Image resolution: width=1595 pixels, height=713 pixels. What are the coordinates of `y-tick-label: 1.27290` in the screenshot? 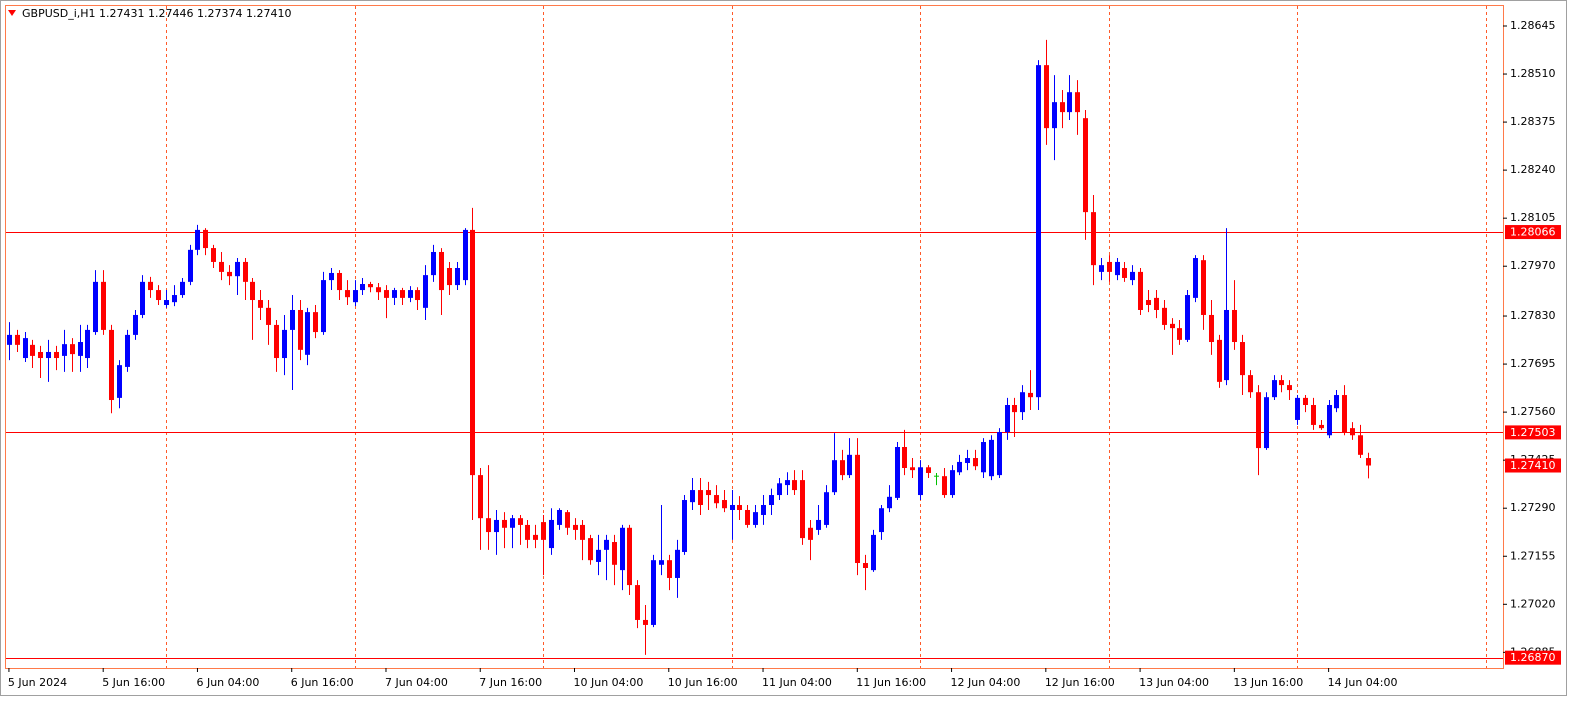 It's located at (1533, 507).